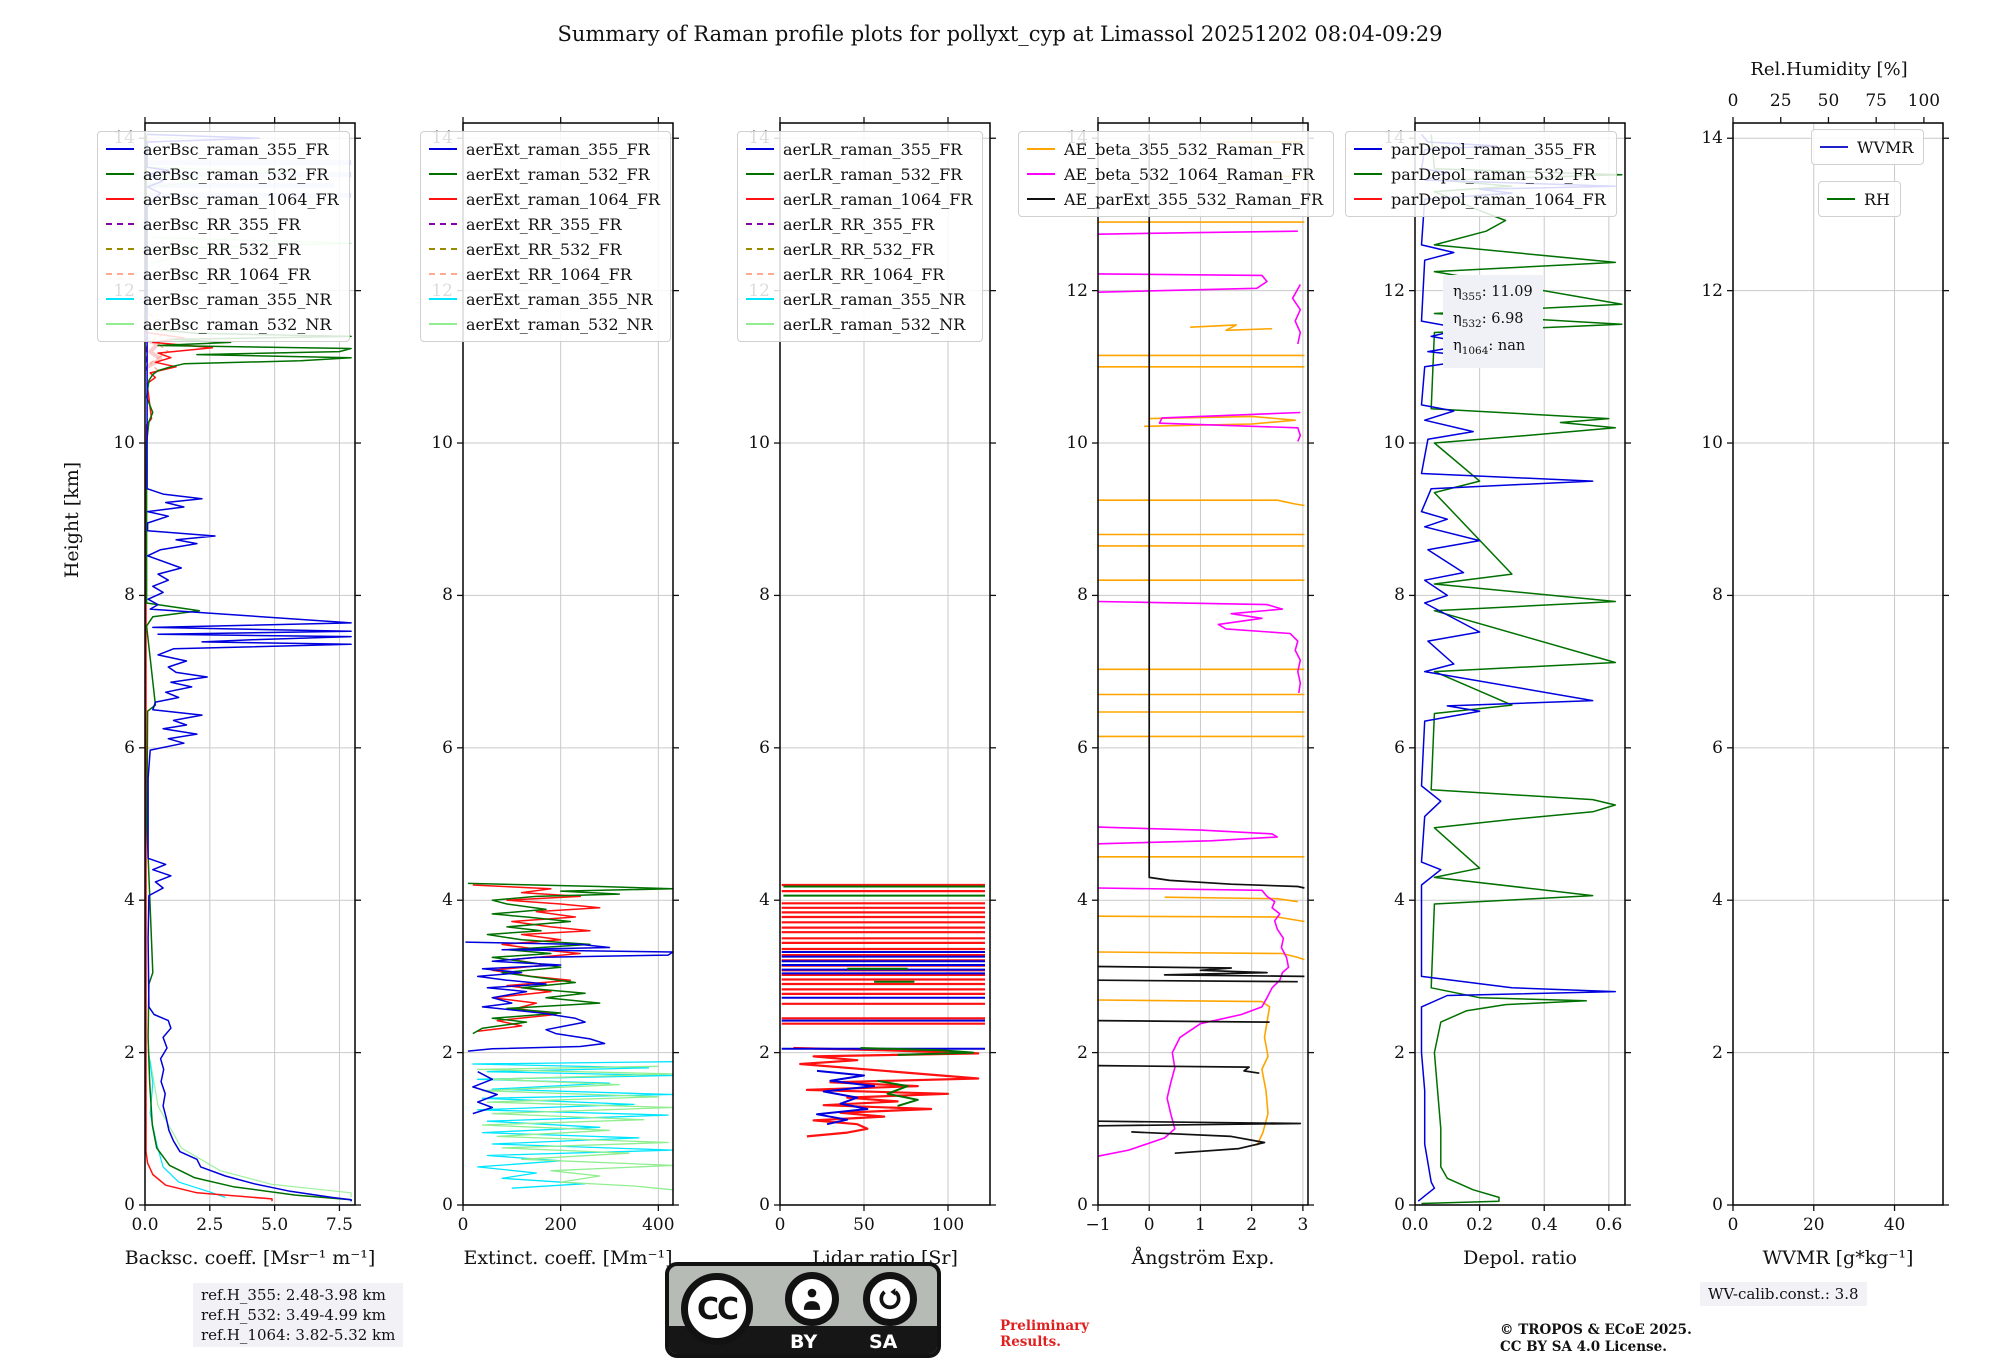 This screenshot has width=2000, height=1360. Describe the element at coordinates (1885, 147) in the screenshot. I see `legend-label: WVMR` at that location.